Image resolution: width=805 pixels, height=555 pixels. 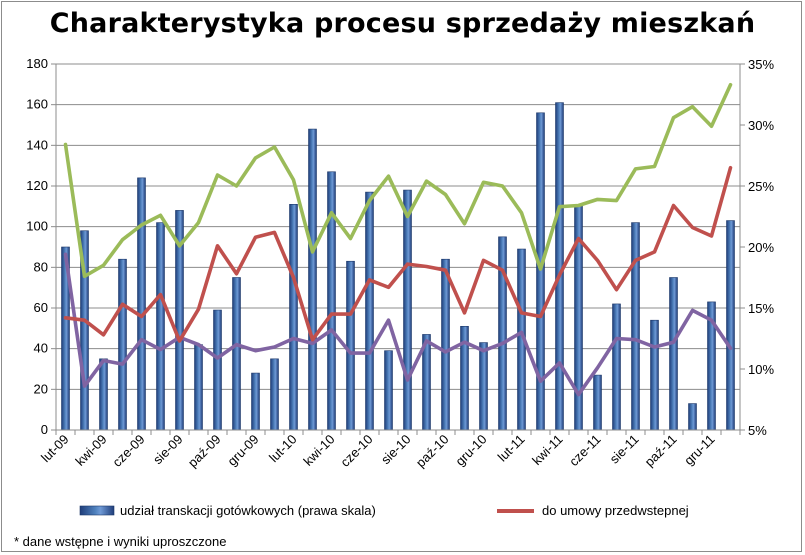 What do you see at coordinates (511, 448) in the screenshot?
I see `x-axis-tick-label: lut-11` at bounding box center [511, 448].